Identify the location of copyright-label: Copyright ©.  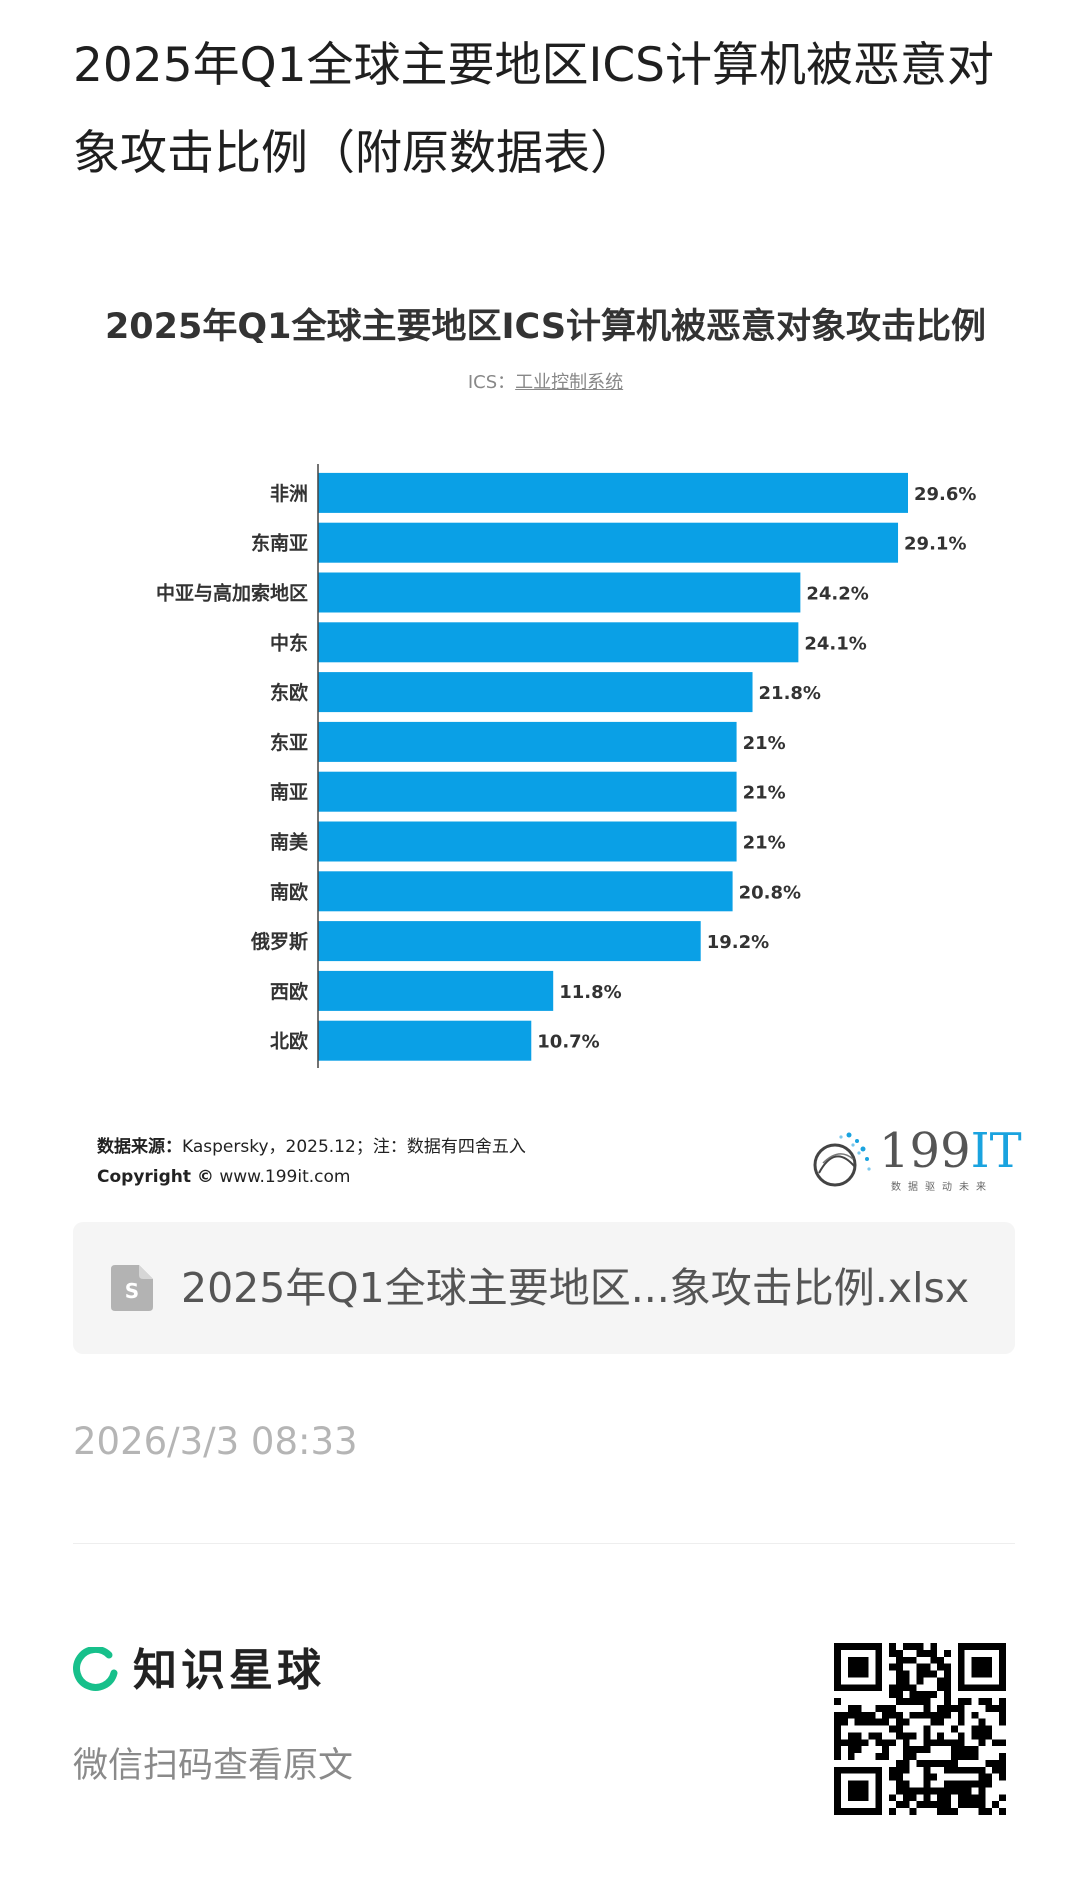
(155, 1177).